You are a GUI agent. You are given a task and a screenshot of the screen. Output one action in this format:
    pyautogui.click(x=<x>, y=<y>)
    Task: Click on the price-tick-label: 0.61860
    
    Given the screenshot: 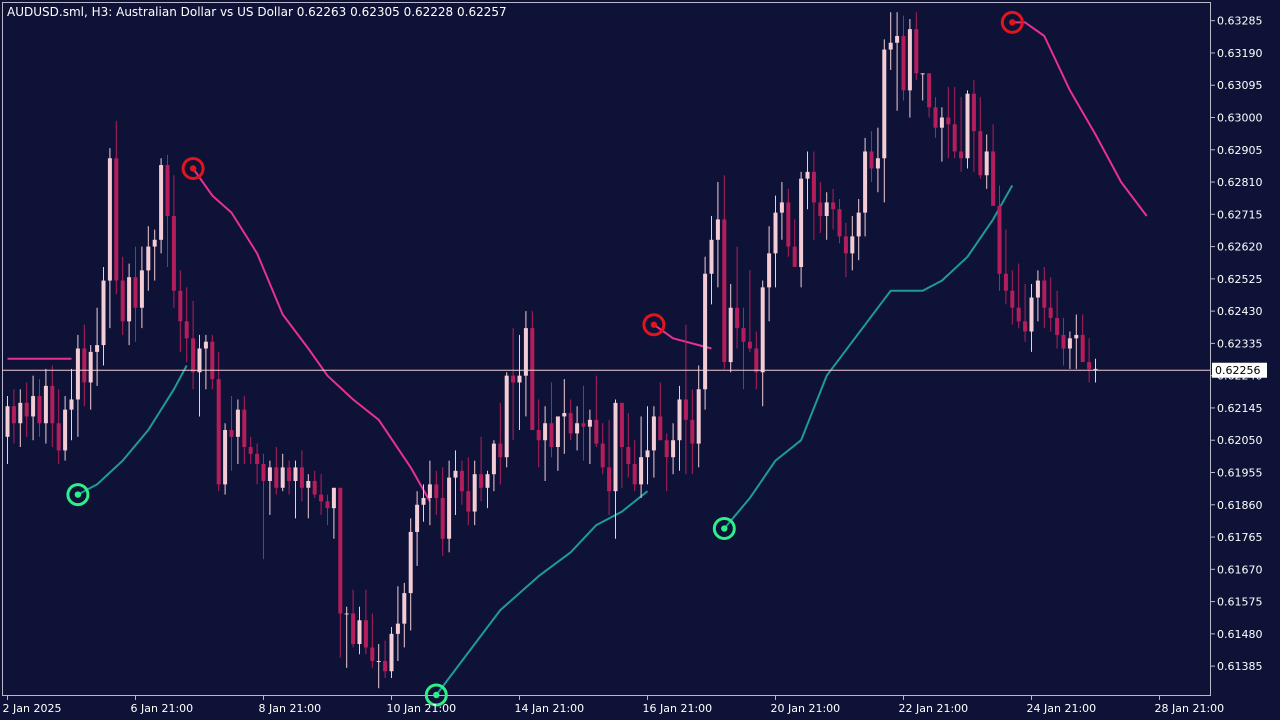 What is the action you would take?
    pyautogui.click(x=1240, y=505)
    